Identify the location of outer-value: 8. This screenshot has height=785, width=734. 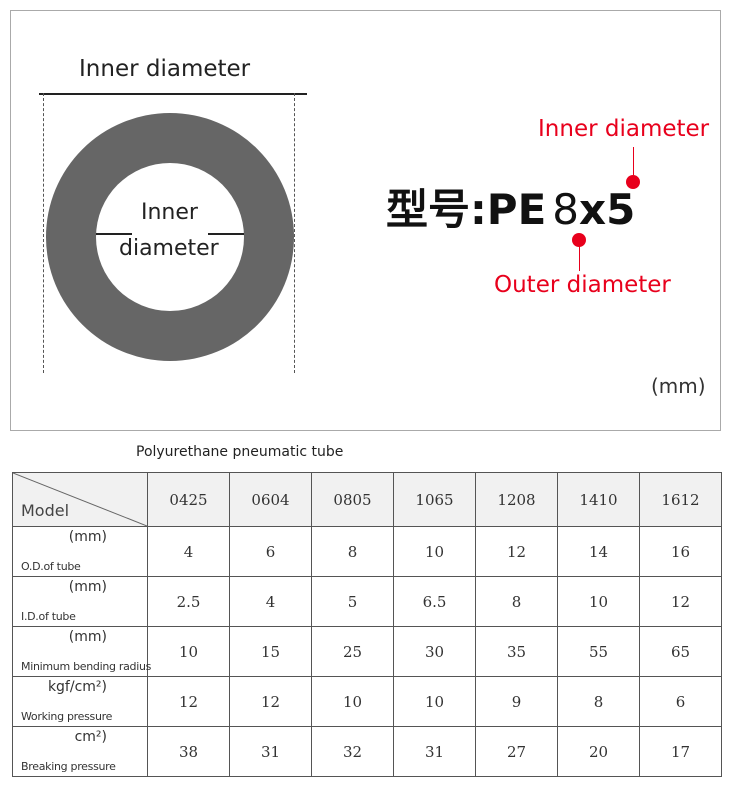
(566, 209).